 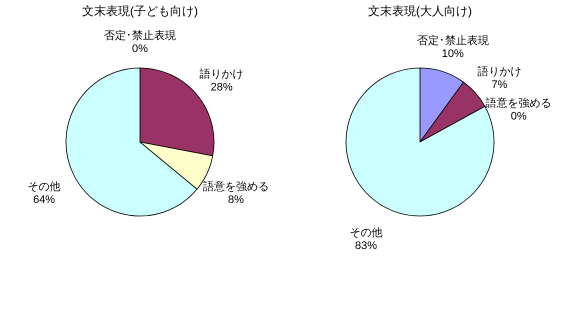 I want to click on data-label: 64%, so click(x=44, y=200).